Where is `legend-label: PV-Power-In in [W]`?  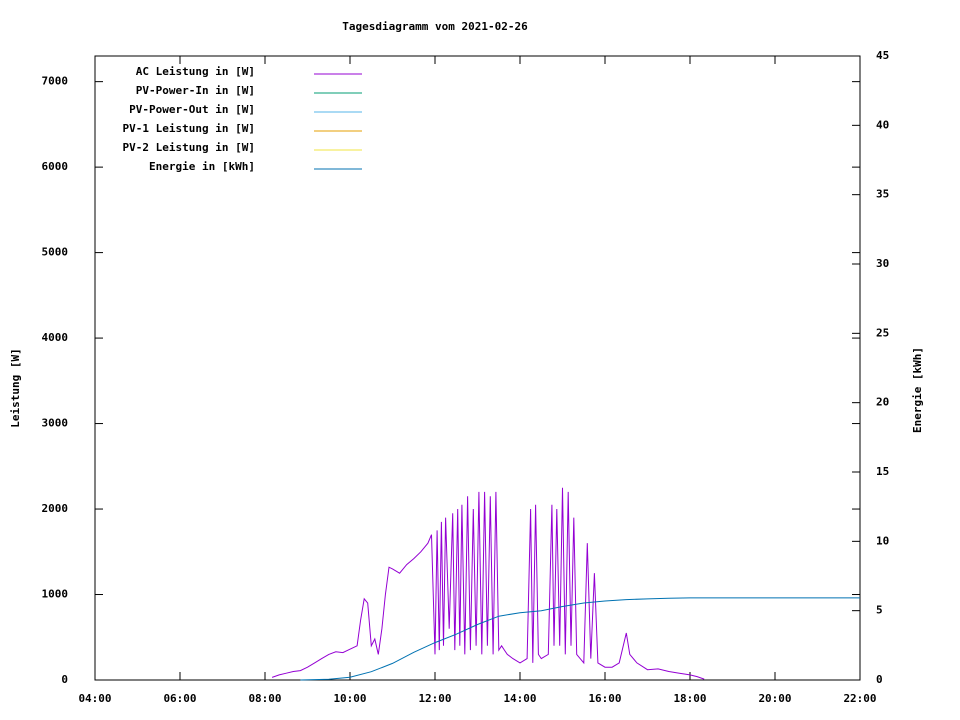 legend-label: PV-Power-In in [W] is located at coordinates (195, 90).